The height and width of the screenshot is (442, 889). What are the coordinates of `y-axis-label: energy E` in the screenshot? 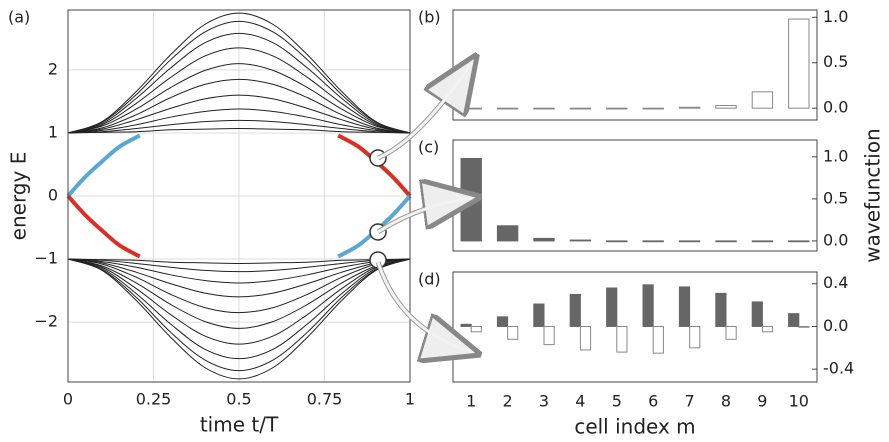 It's located at (19, 196).